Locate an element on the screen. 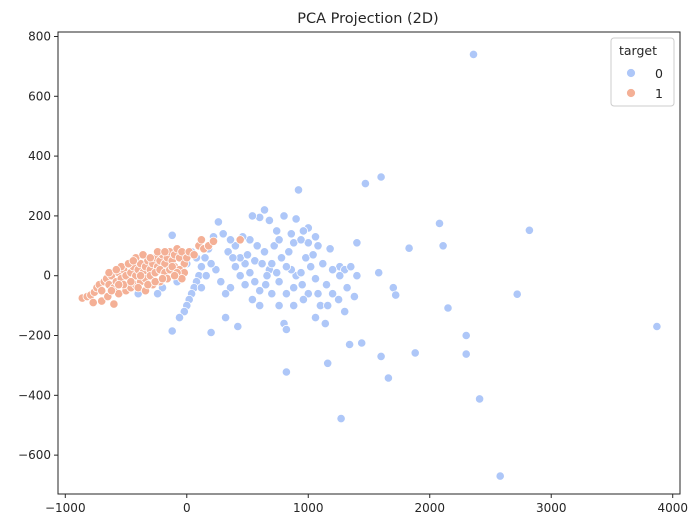  legend-label-0: 0 is located at coordinates (659, 73).